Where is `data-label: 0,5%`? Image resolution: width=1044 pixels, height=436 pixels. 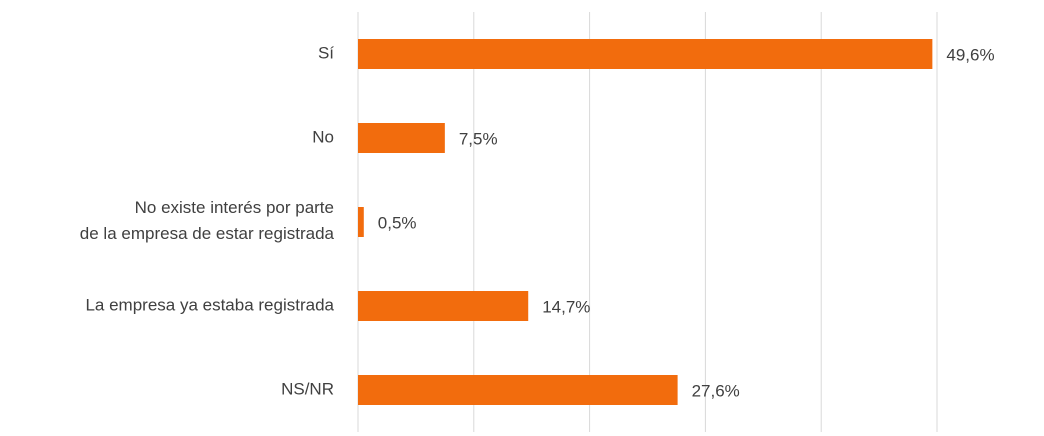
data-label: 0,5% is located at coordinates (397, 222).